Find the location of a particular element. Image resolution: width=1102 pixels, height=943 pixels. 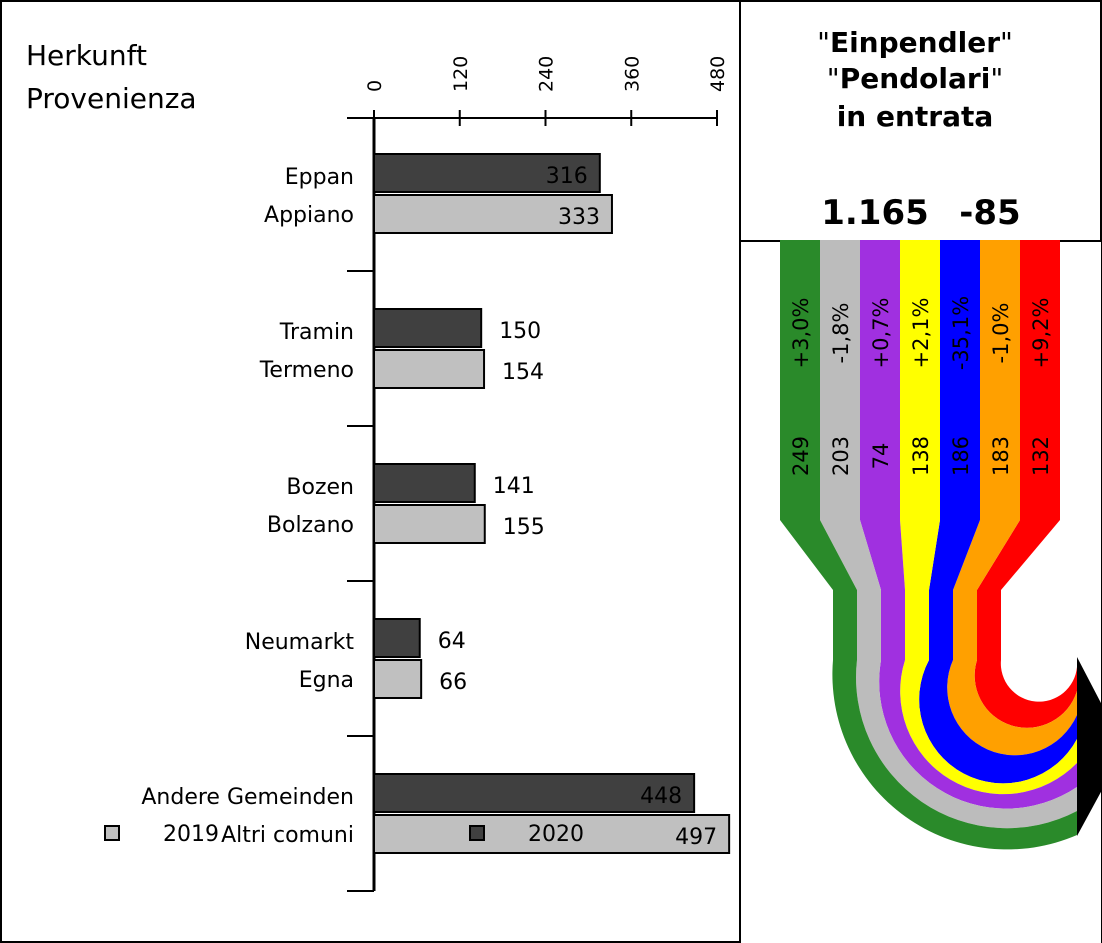

bar-value-label: 497 is located at coordinates (696, 837).